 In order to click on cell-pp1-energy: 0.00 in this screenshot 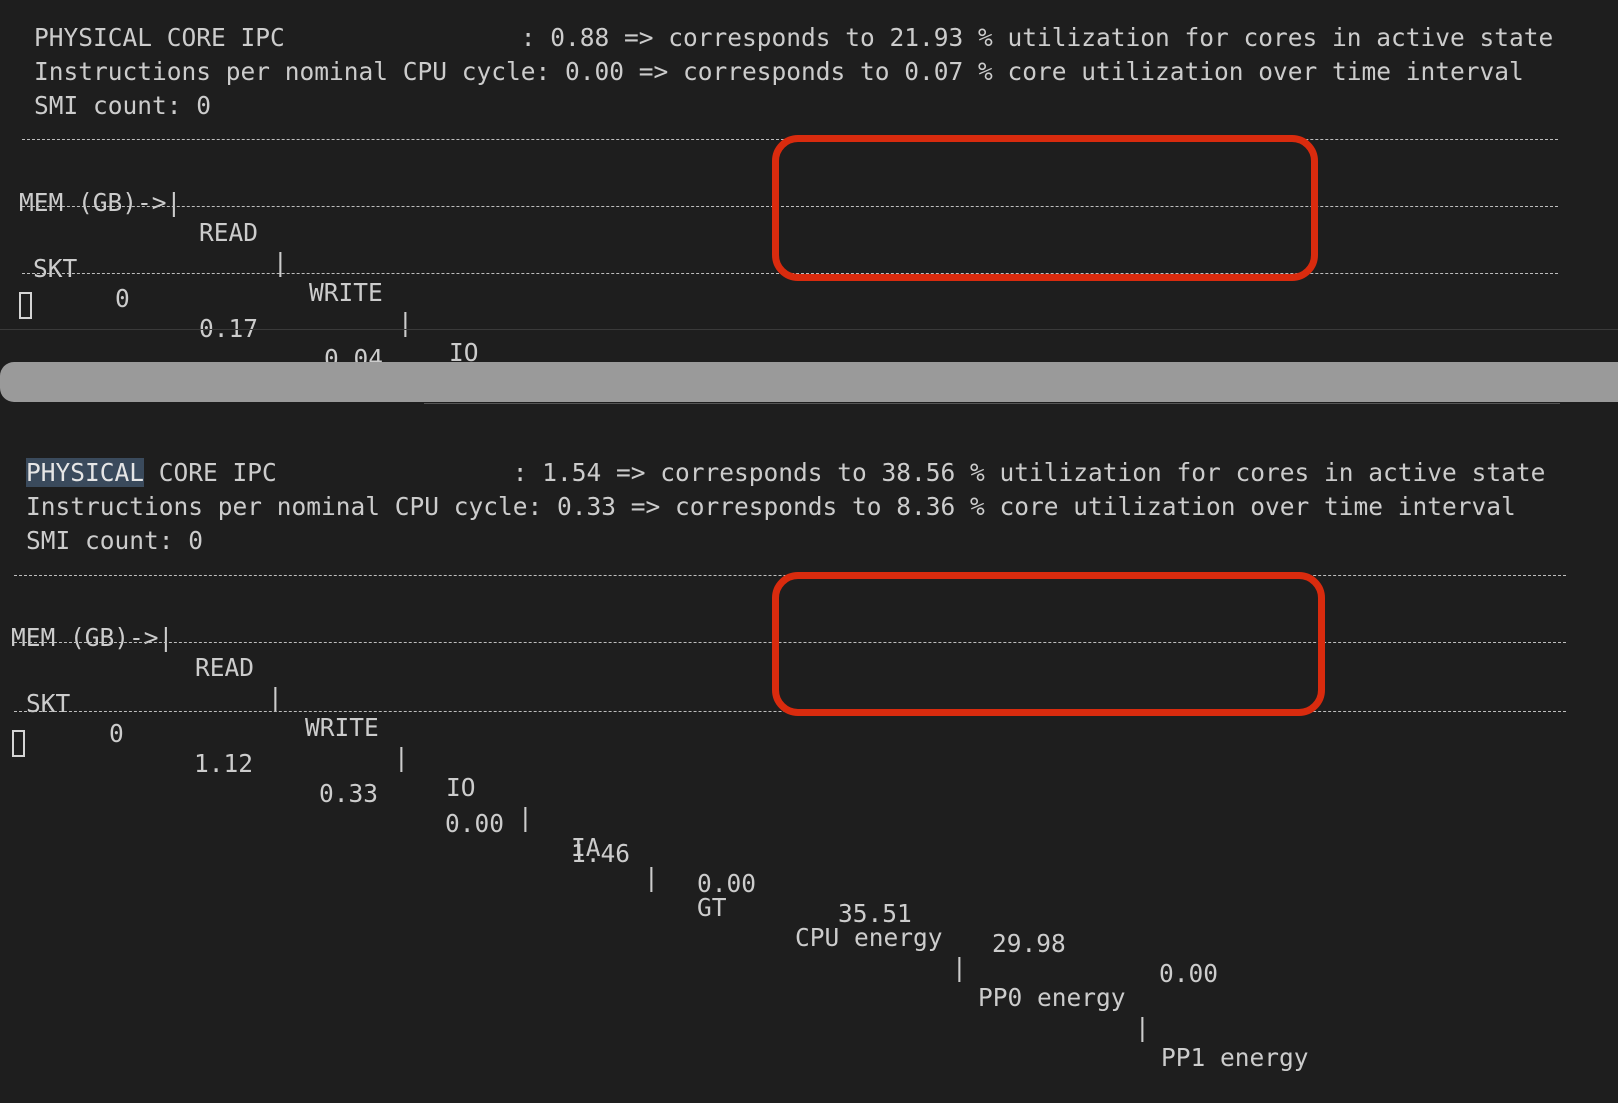, I will do `click(1189, 973)`.